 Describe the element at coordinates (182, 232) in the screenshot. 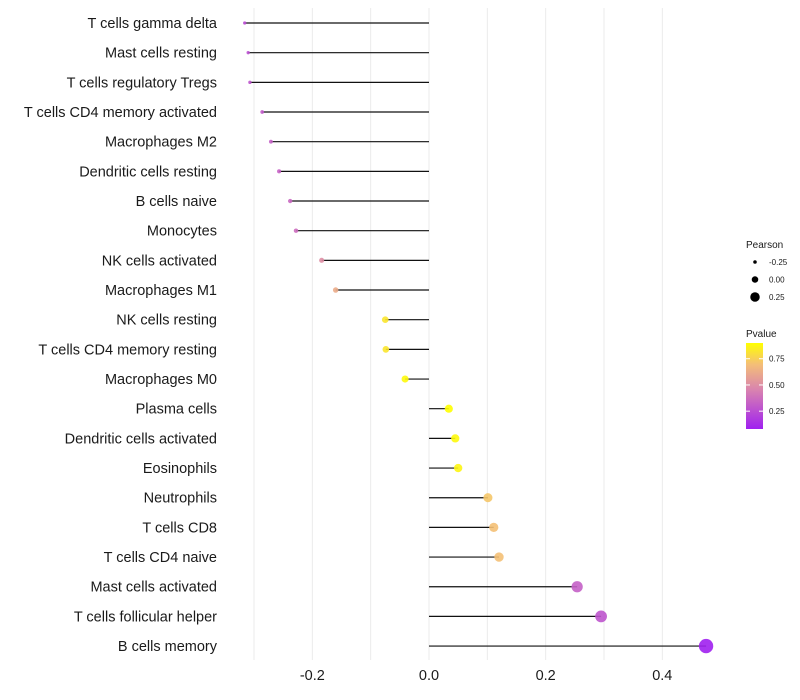

I see `y-axis-label: Monocytes` at that location.